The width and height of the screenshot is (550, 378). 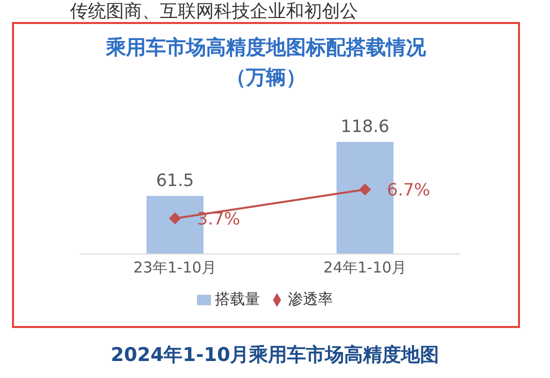 I want to click on legend-label: 搭载量, so click(x=237, y=299).